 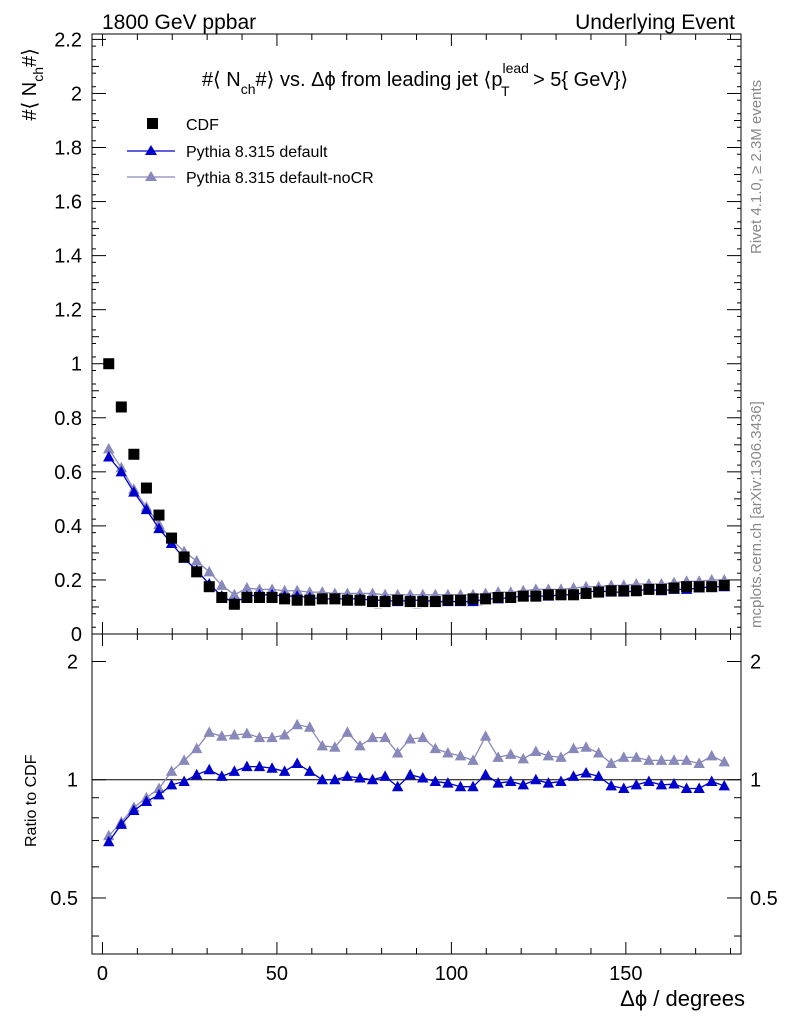 I want to click on y-tick-label: 0.4, so click(x=68, y=527).